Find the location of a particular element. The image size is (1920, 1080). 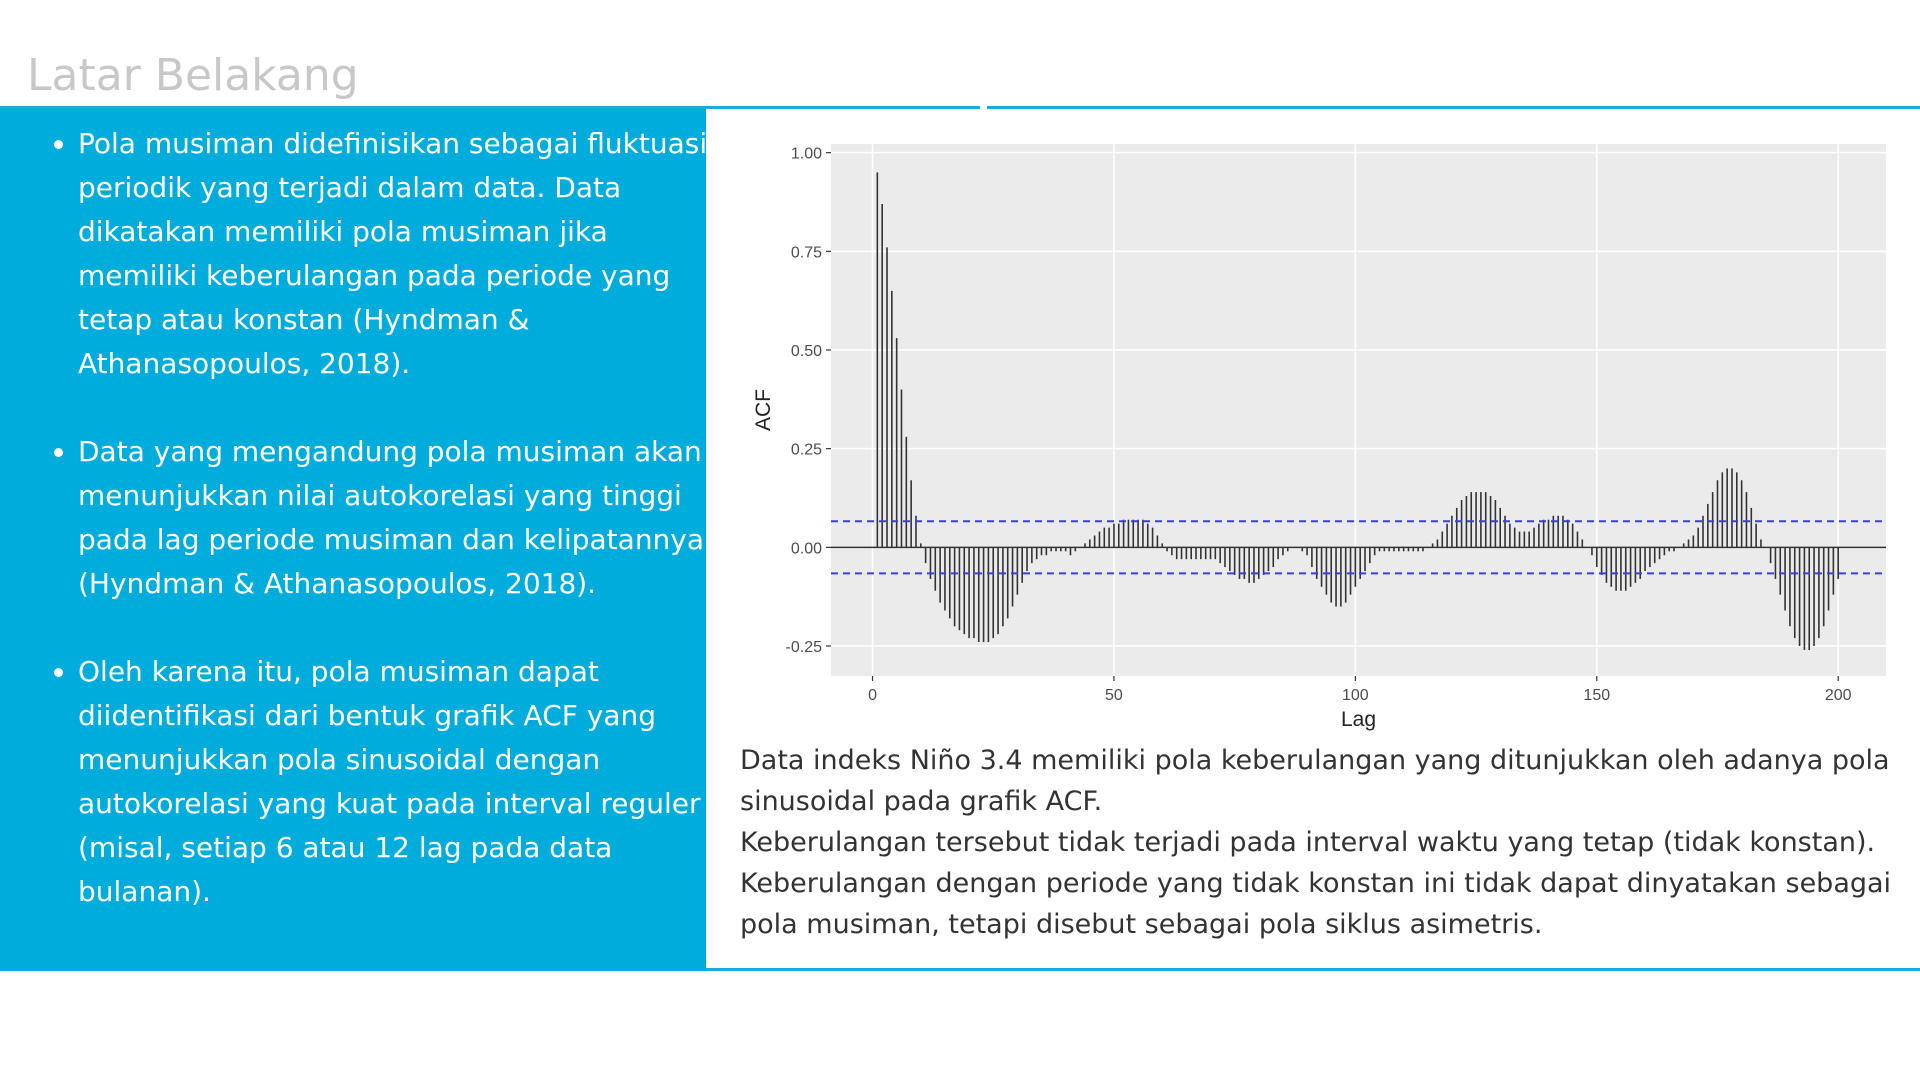

x-tick-label: 200 is located at coordinates (1838, 695).